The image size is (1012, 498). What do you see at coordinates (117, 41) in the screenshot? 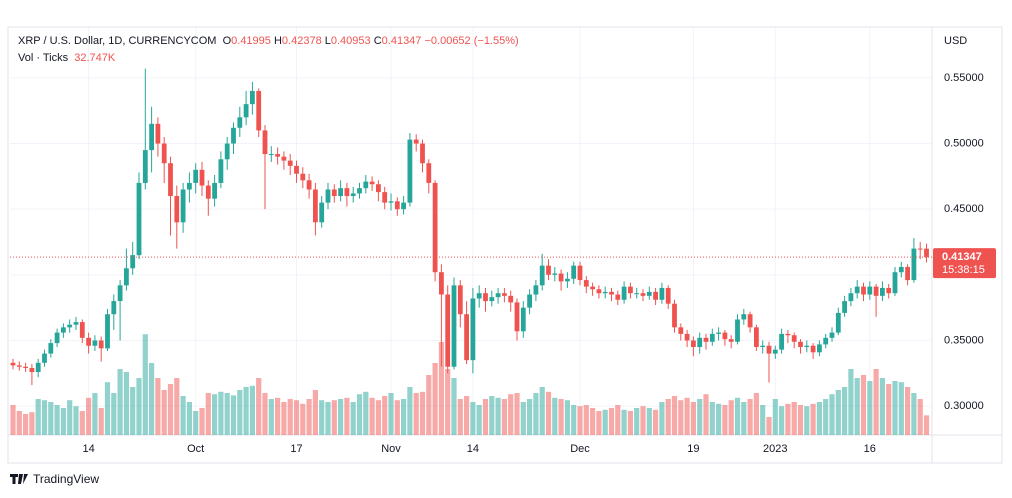
I see `symbol: XRP / U.S. Dollar, 1D, CURRENCYCOM` at bounding box center [117, 41].